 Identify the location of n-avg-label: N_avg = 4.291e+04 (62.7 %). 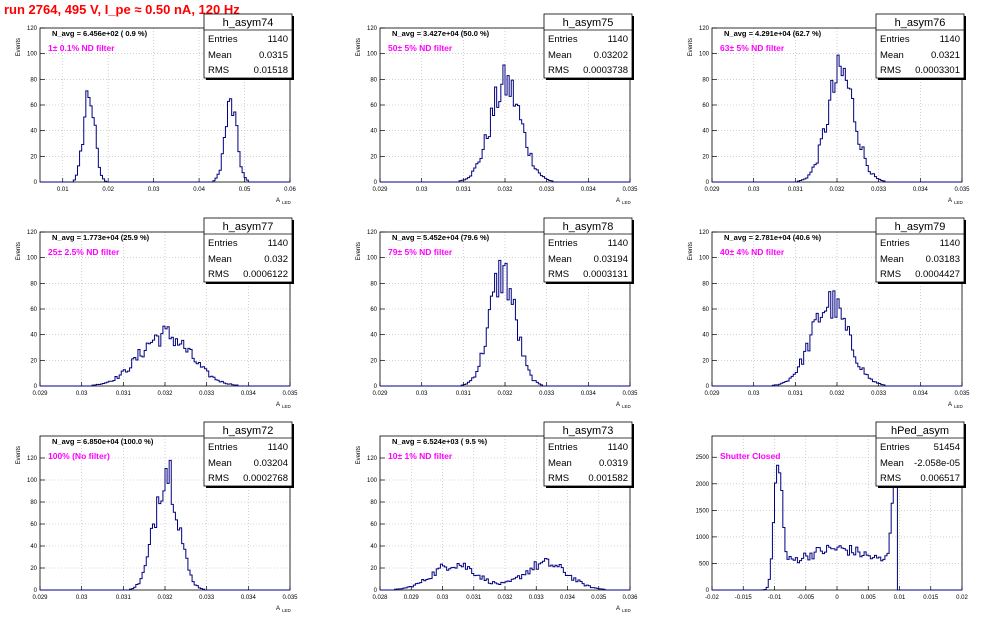
(773, 33).